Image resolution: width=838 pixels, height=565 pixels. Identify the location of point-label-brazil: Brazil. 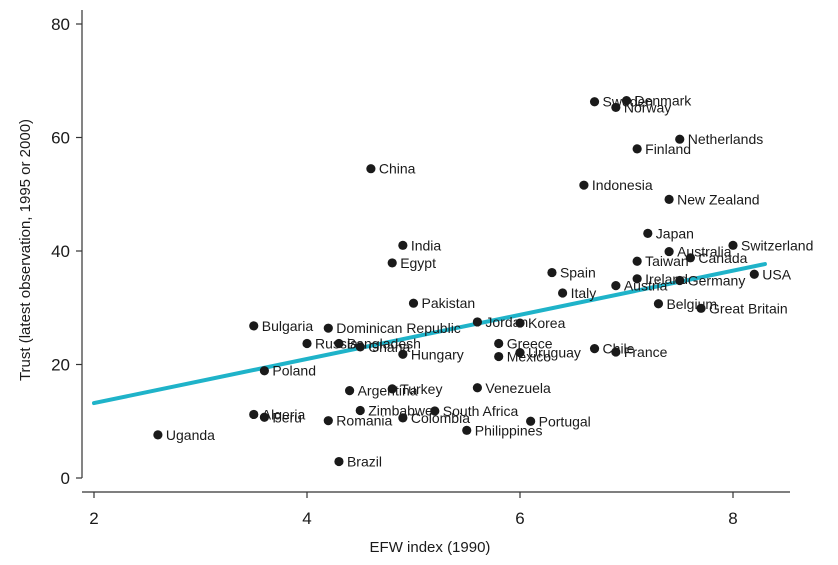
(364, 462).